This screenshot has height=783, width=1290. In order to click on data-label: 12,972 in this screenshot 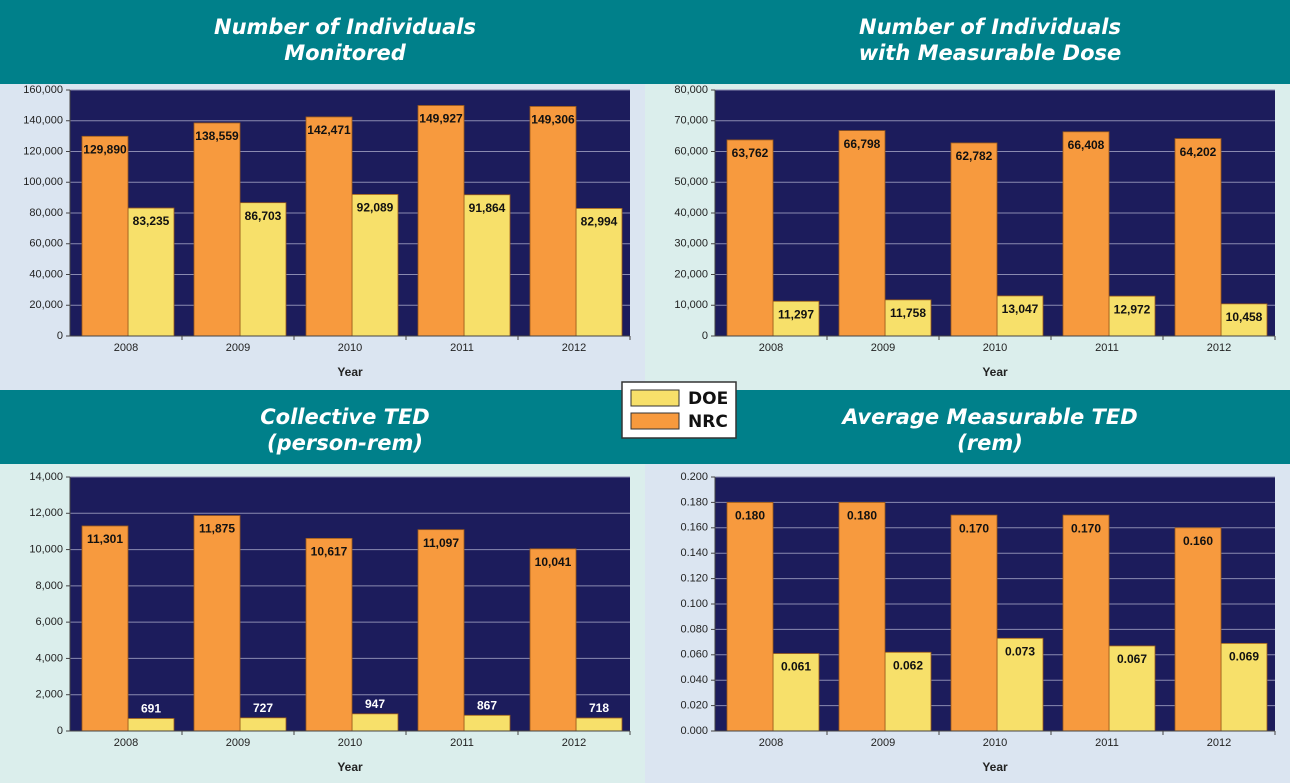, I will do `click(1132, 309)`.